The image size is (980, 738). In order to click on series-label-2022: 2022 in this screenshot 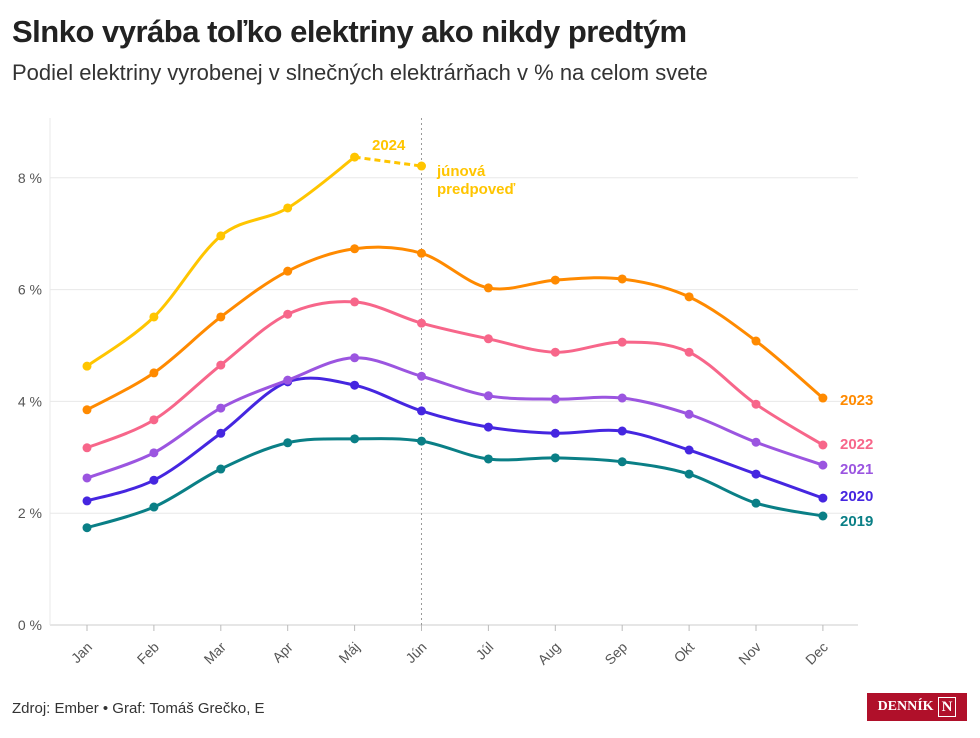, I will do `click(856, 444)`.